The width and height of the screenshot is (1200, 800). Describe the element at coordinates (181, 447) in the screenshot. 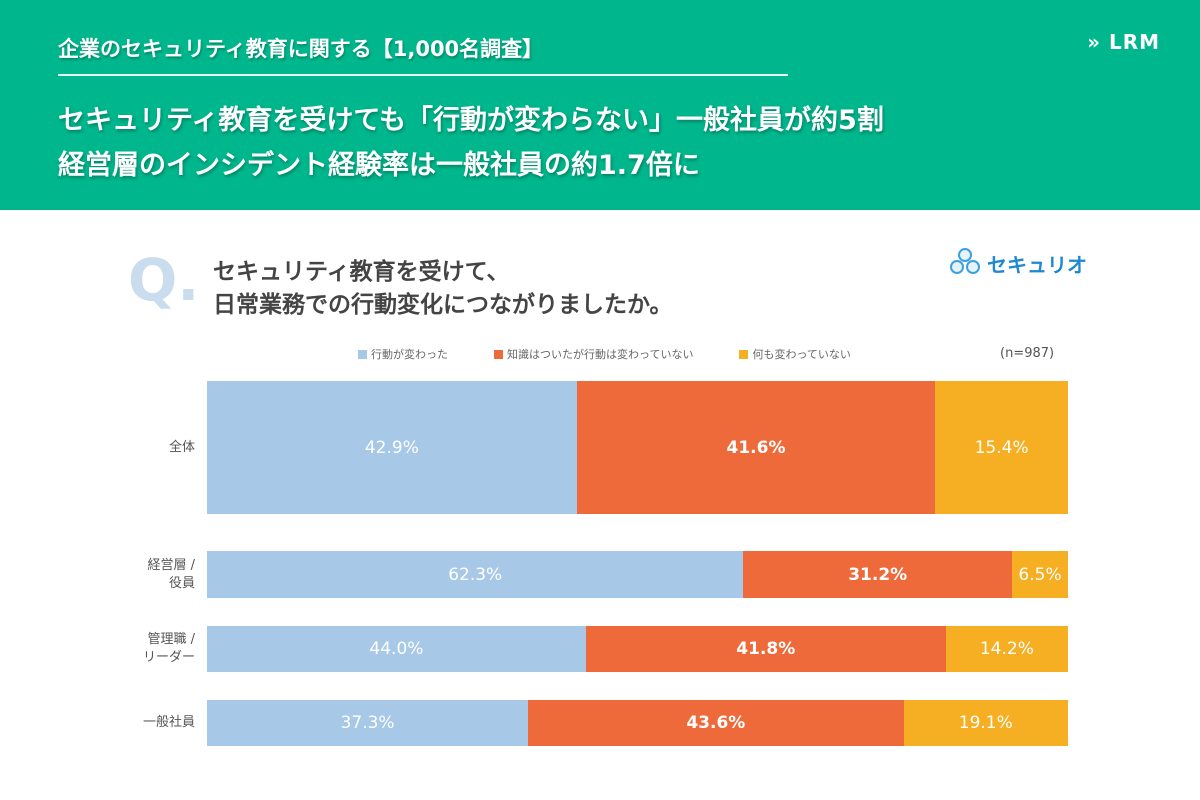

I see `category-label: 全体` at that location.